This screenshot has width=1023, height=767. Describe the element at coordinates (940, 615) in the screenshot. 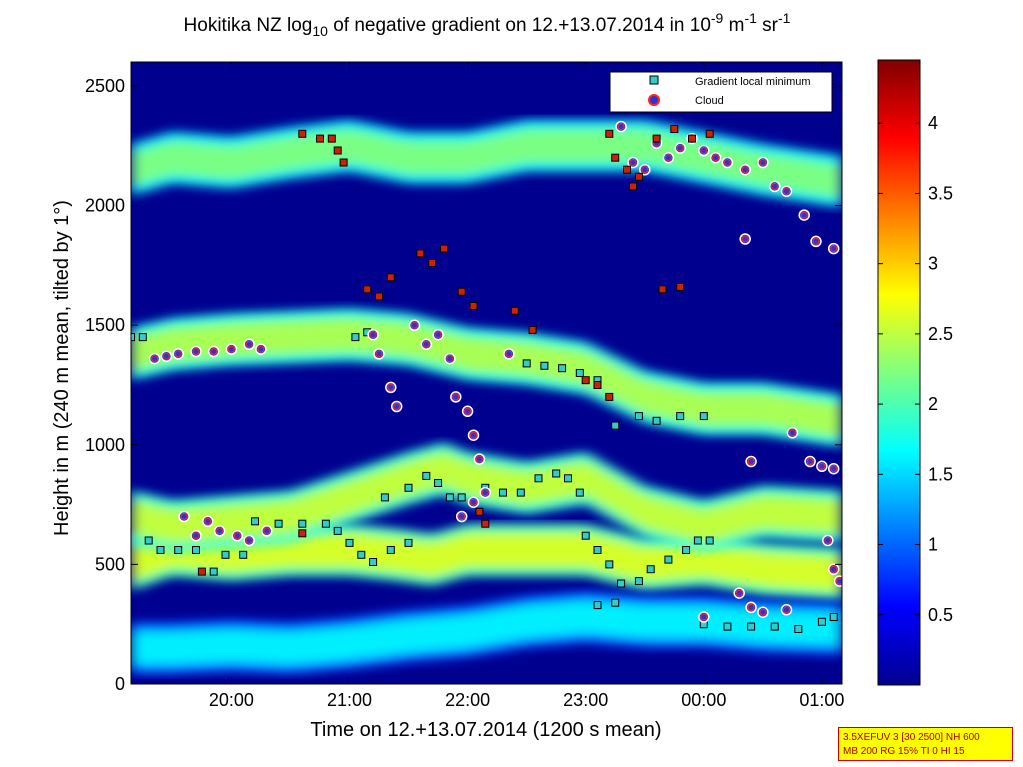

I see `colorbar-tick-label: 0.5` at that location.